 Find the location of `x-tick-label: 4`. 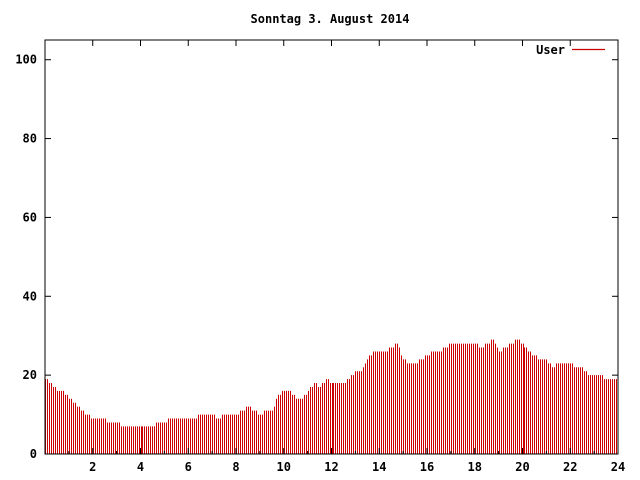

x-tick-label: 4 is located at coordinates (140, 467).